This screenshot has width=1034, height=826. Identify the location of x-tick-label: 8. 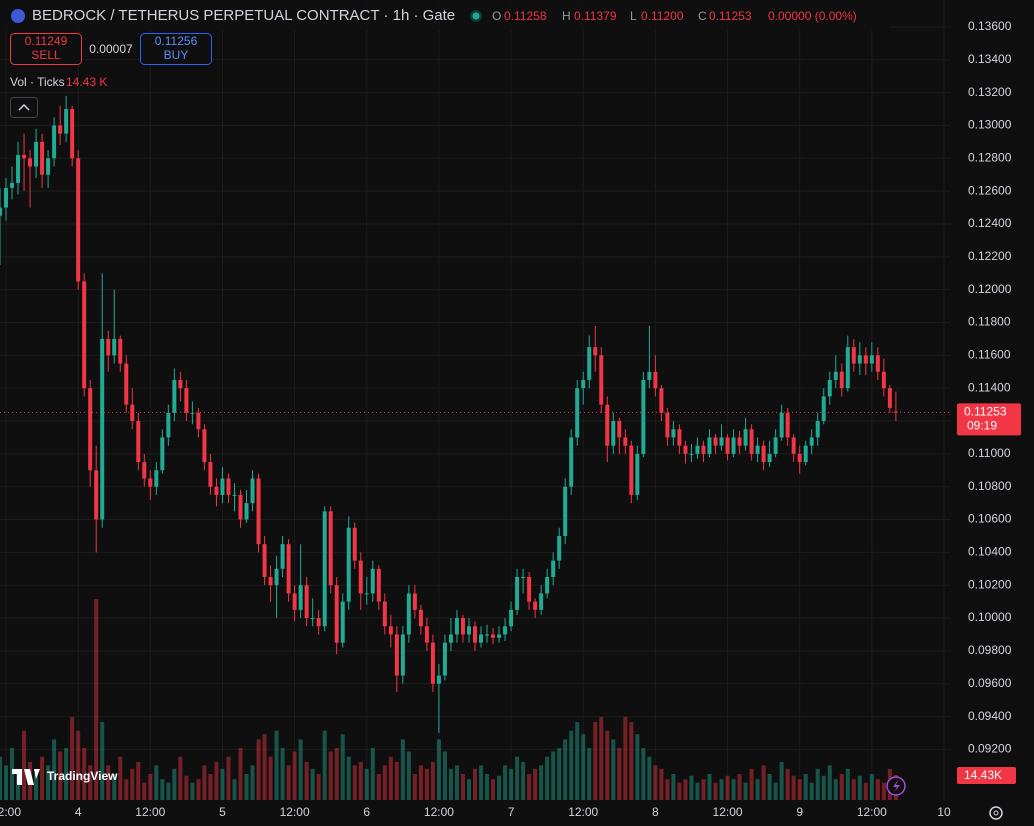
(655, 812).